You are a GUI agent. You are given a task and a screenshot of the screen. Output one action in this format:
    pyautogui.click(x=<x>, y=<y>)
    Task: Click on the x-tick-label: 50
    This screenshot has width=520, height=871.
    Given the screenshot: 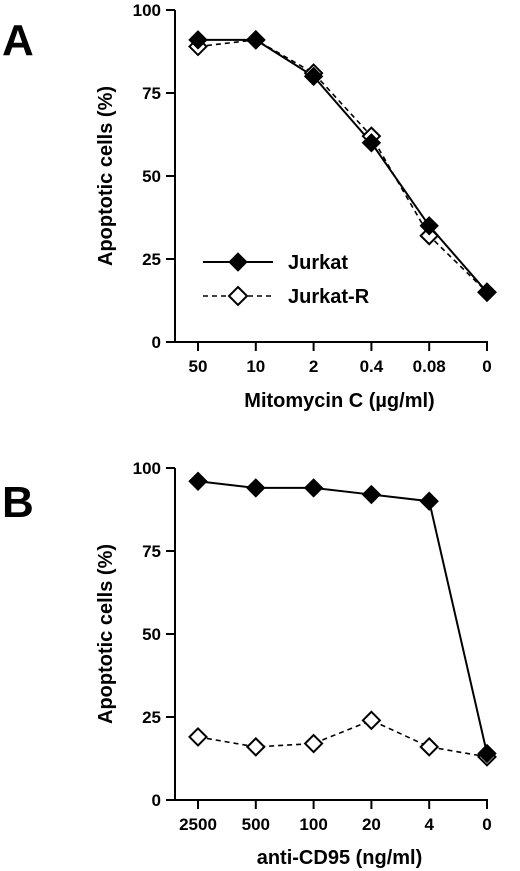 What is the action you would take?
    pyautogui.click(x=198, y=366)
    